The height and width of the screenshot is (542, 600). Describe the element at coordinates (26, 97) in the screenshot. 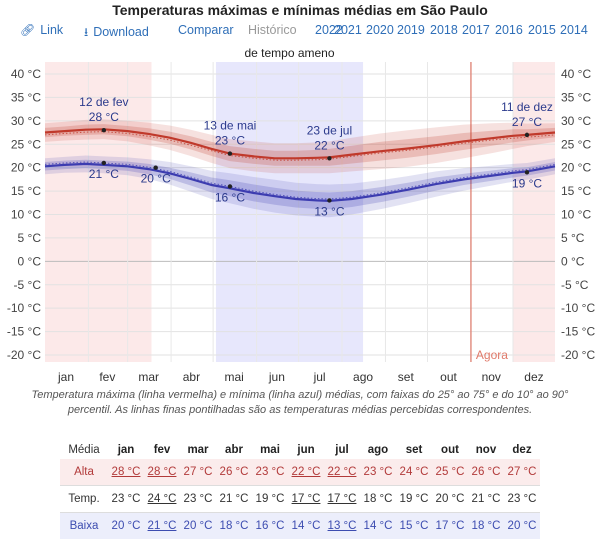

I see `y-tick-label-left: 35 °C` at that location.